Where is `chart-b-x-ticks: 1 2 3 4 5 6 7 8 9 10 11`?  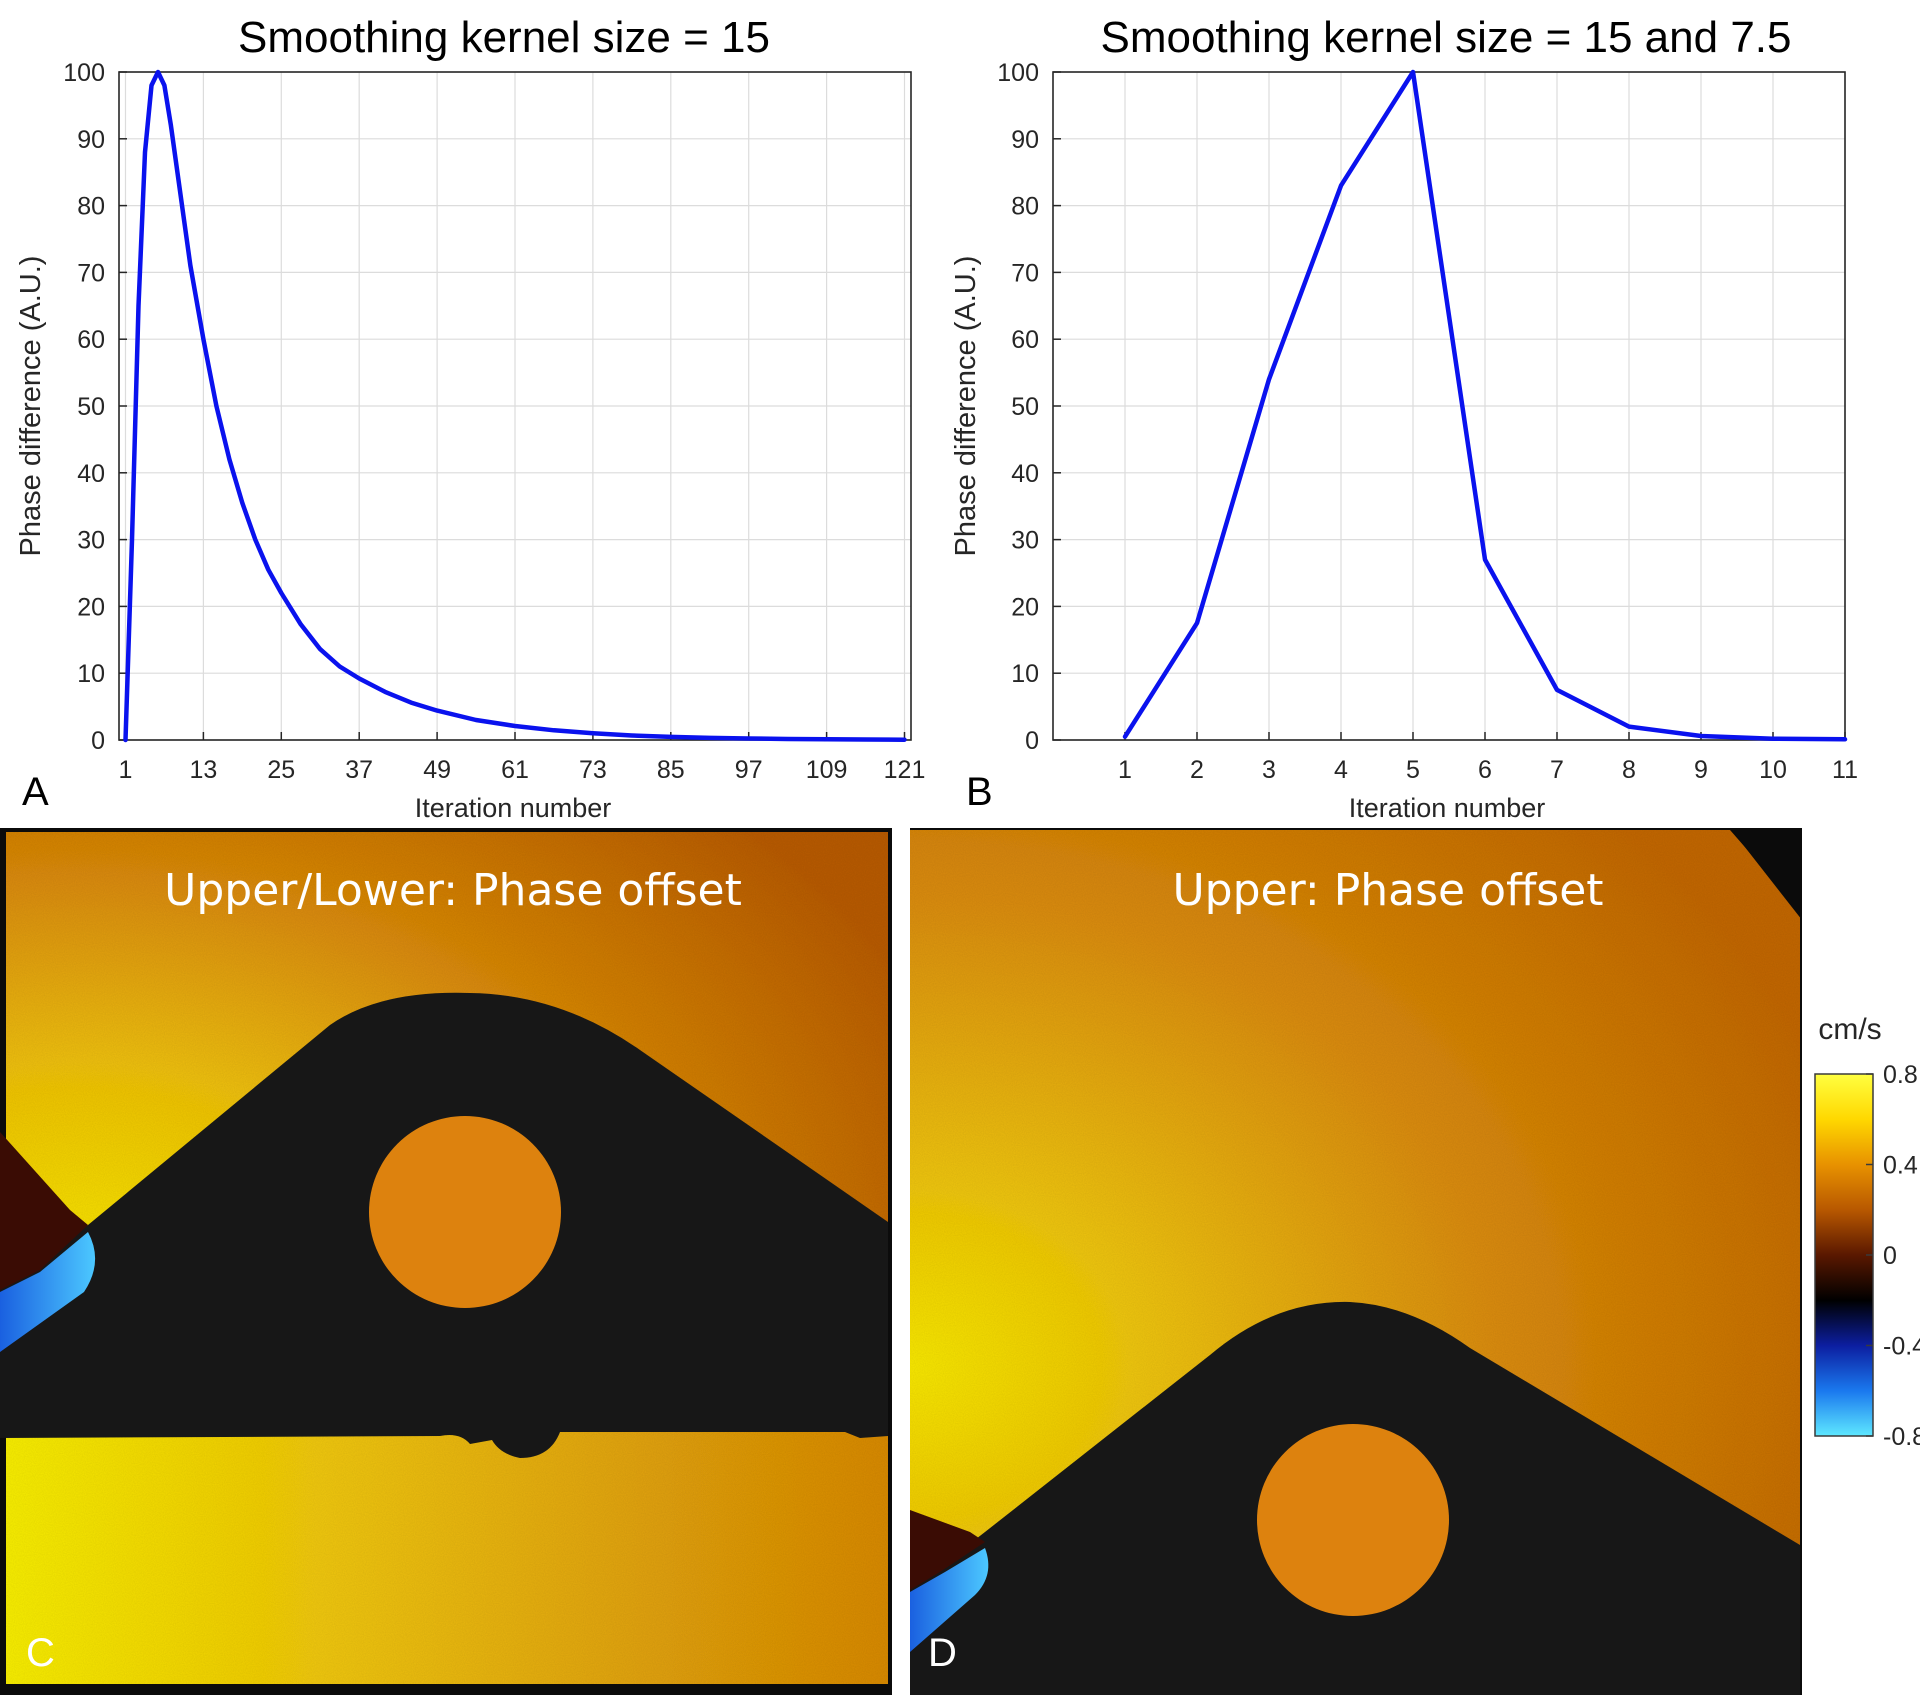
chart-b-x-ticks: 1 2 3 4 5 6 7 8 9 10 11 is located at coordinates (1488, 758).